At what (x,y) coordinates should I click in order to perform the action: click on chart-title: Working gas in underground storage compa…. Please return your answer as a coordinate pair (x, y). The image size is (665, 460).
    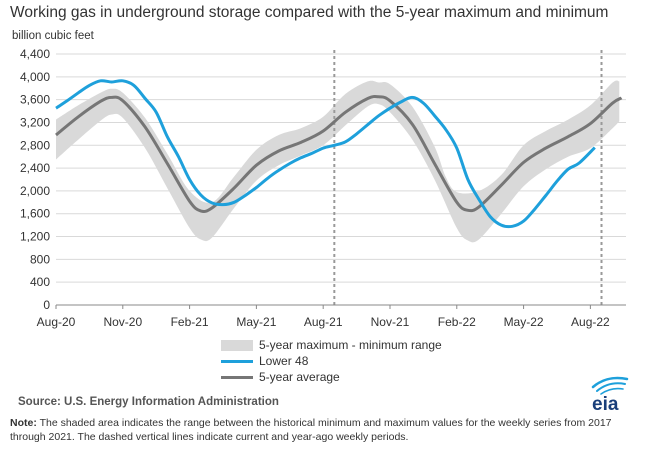
    Looking at the image, I should click on (309, 12).